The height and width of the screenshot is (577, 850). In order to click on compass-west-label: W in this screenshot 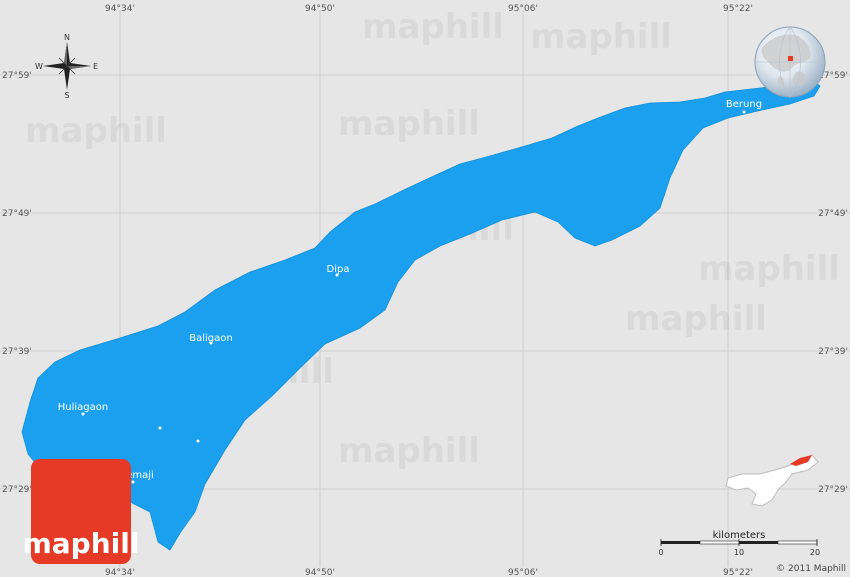, I will do `click(39, 66)`.